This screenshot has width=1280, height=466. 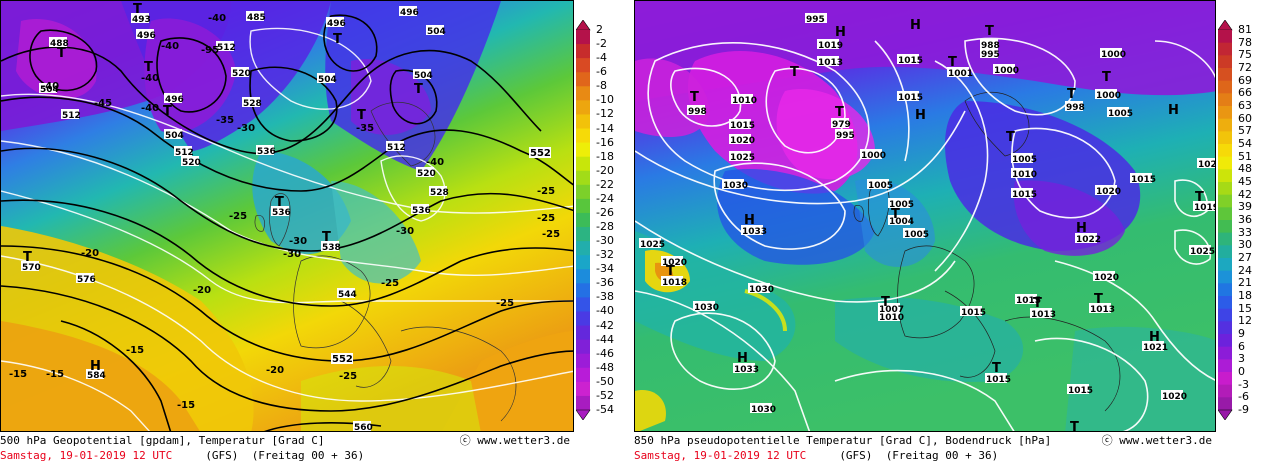 I want to click on temperature-scale-tick-label: -22, so click(x=605, y=184).